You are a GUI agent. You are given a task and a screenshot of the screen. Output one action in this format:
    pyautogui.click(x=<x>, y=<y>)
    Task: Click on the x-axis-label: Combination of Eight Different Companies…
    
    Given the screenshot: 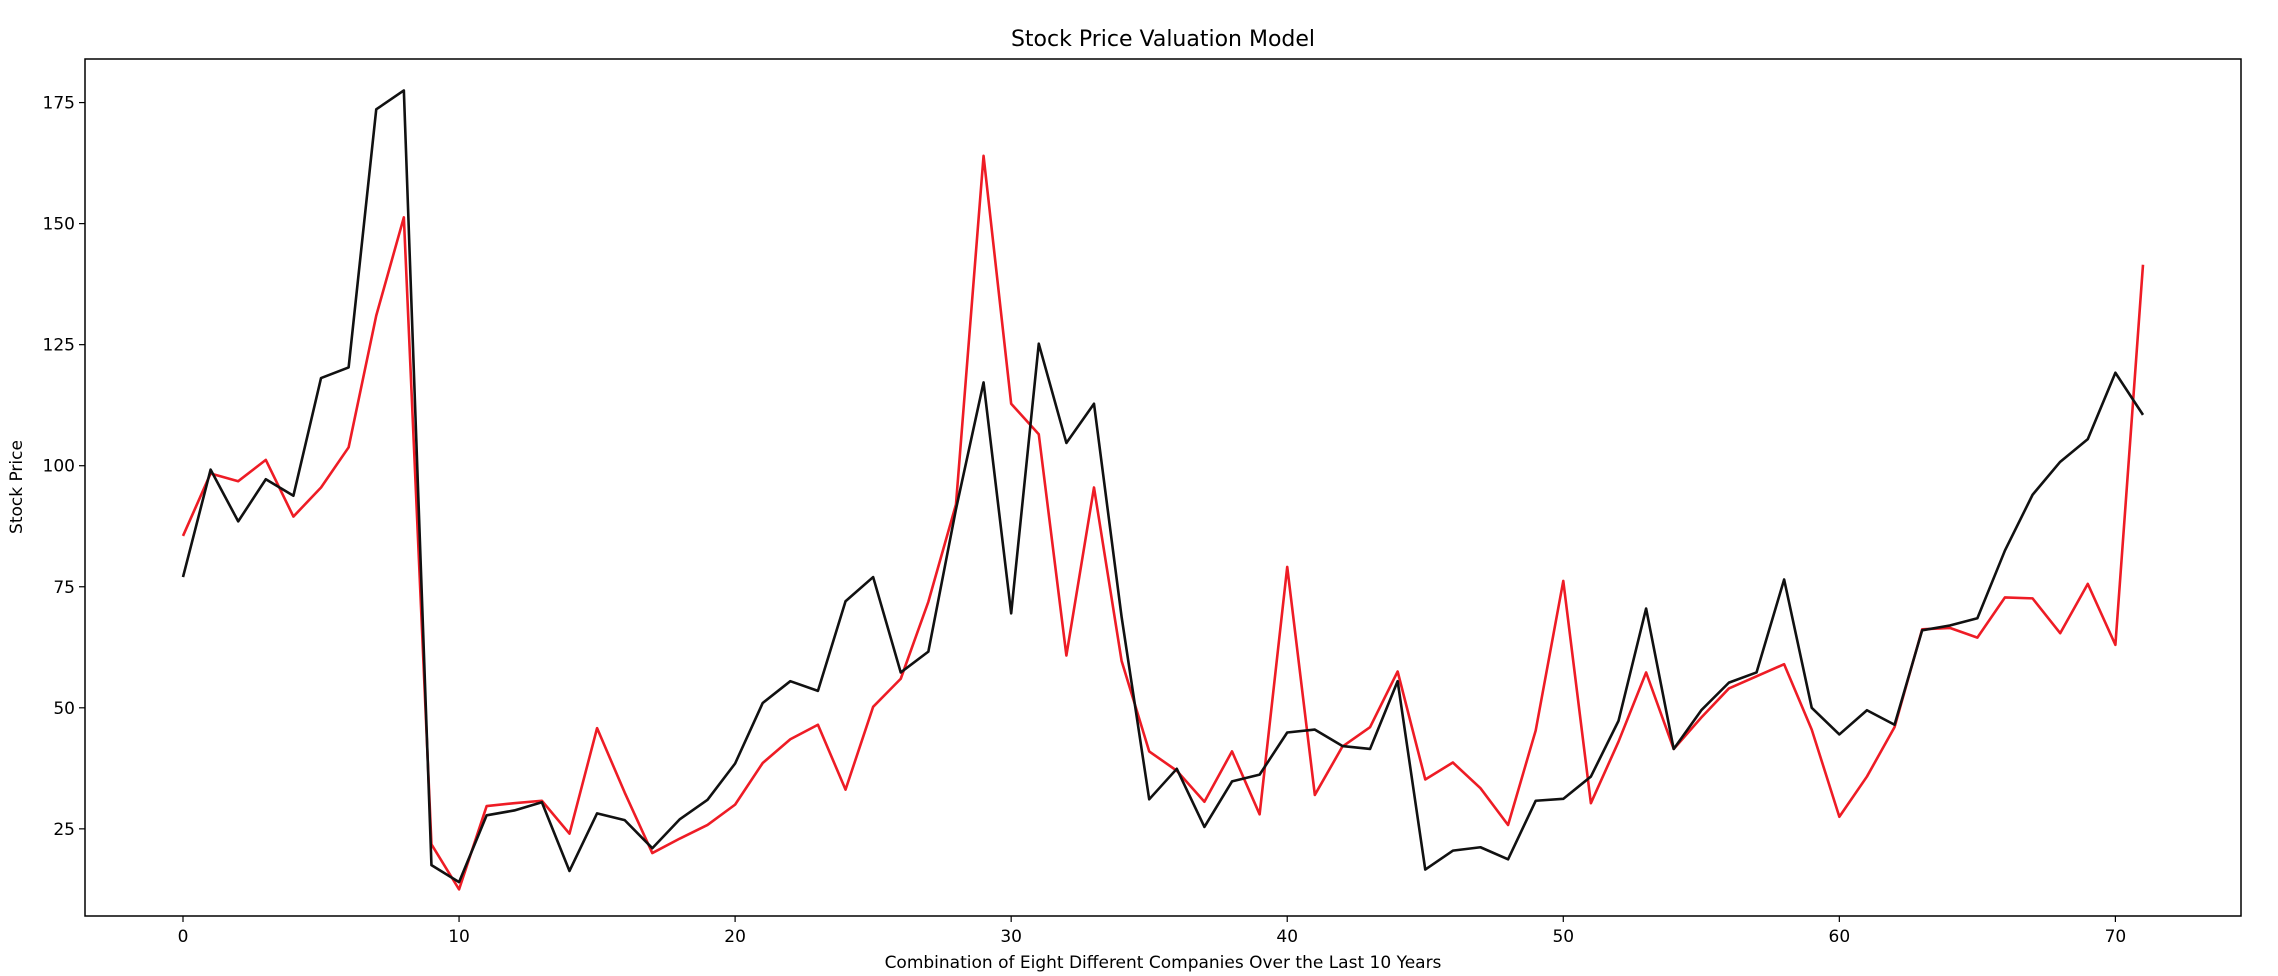 What is the action you would take?
    pyautogui.click(x=1163, y=963)
    